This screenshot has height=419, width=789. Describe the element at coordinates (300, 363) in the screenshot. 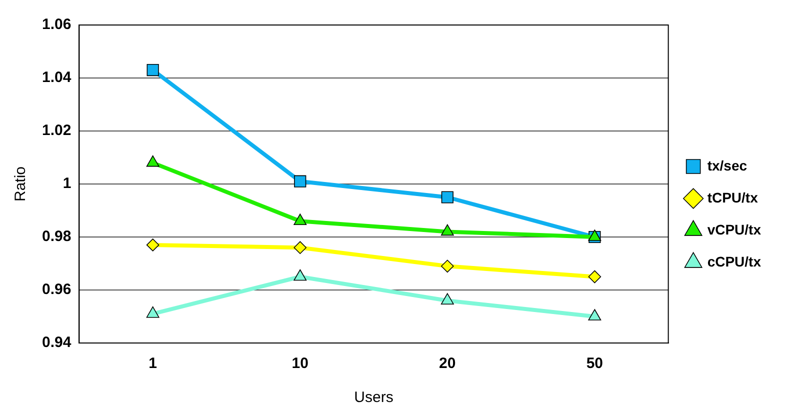

I see `x-tick-label: 10` at that location.